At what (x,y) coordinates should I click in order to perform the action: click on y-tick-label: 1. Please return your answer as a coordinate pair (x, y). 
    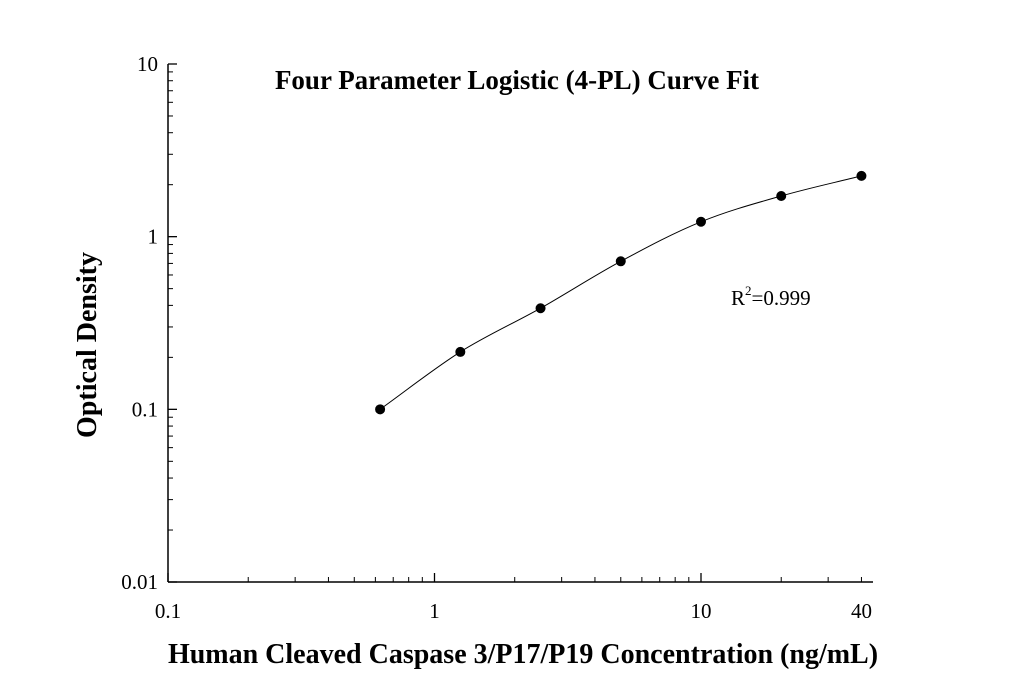
    Looking at the image, I should click on (153, 237).